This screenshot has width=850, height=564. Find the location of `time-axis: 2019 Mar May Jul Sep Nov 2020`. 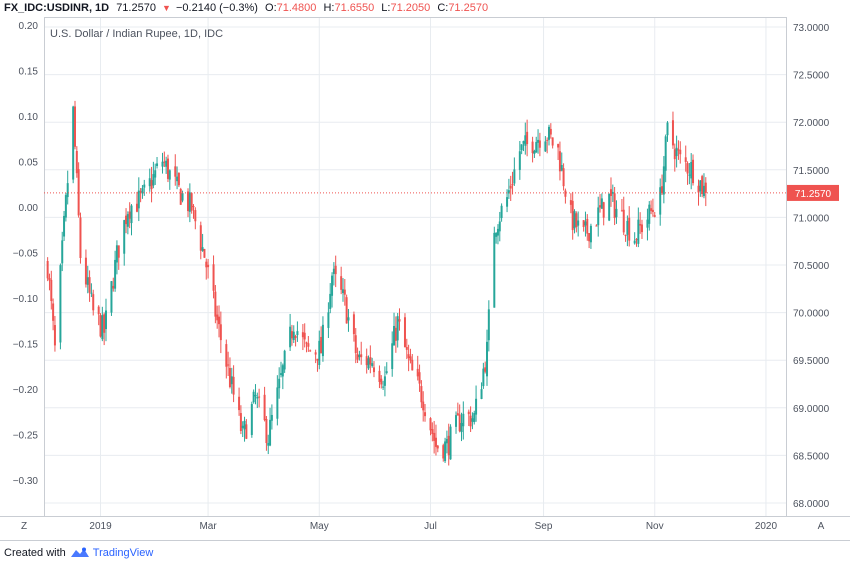

time-axis: 2019 Mar May Jul Sep Nov 2020 is located at coordinates (433, 526).